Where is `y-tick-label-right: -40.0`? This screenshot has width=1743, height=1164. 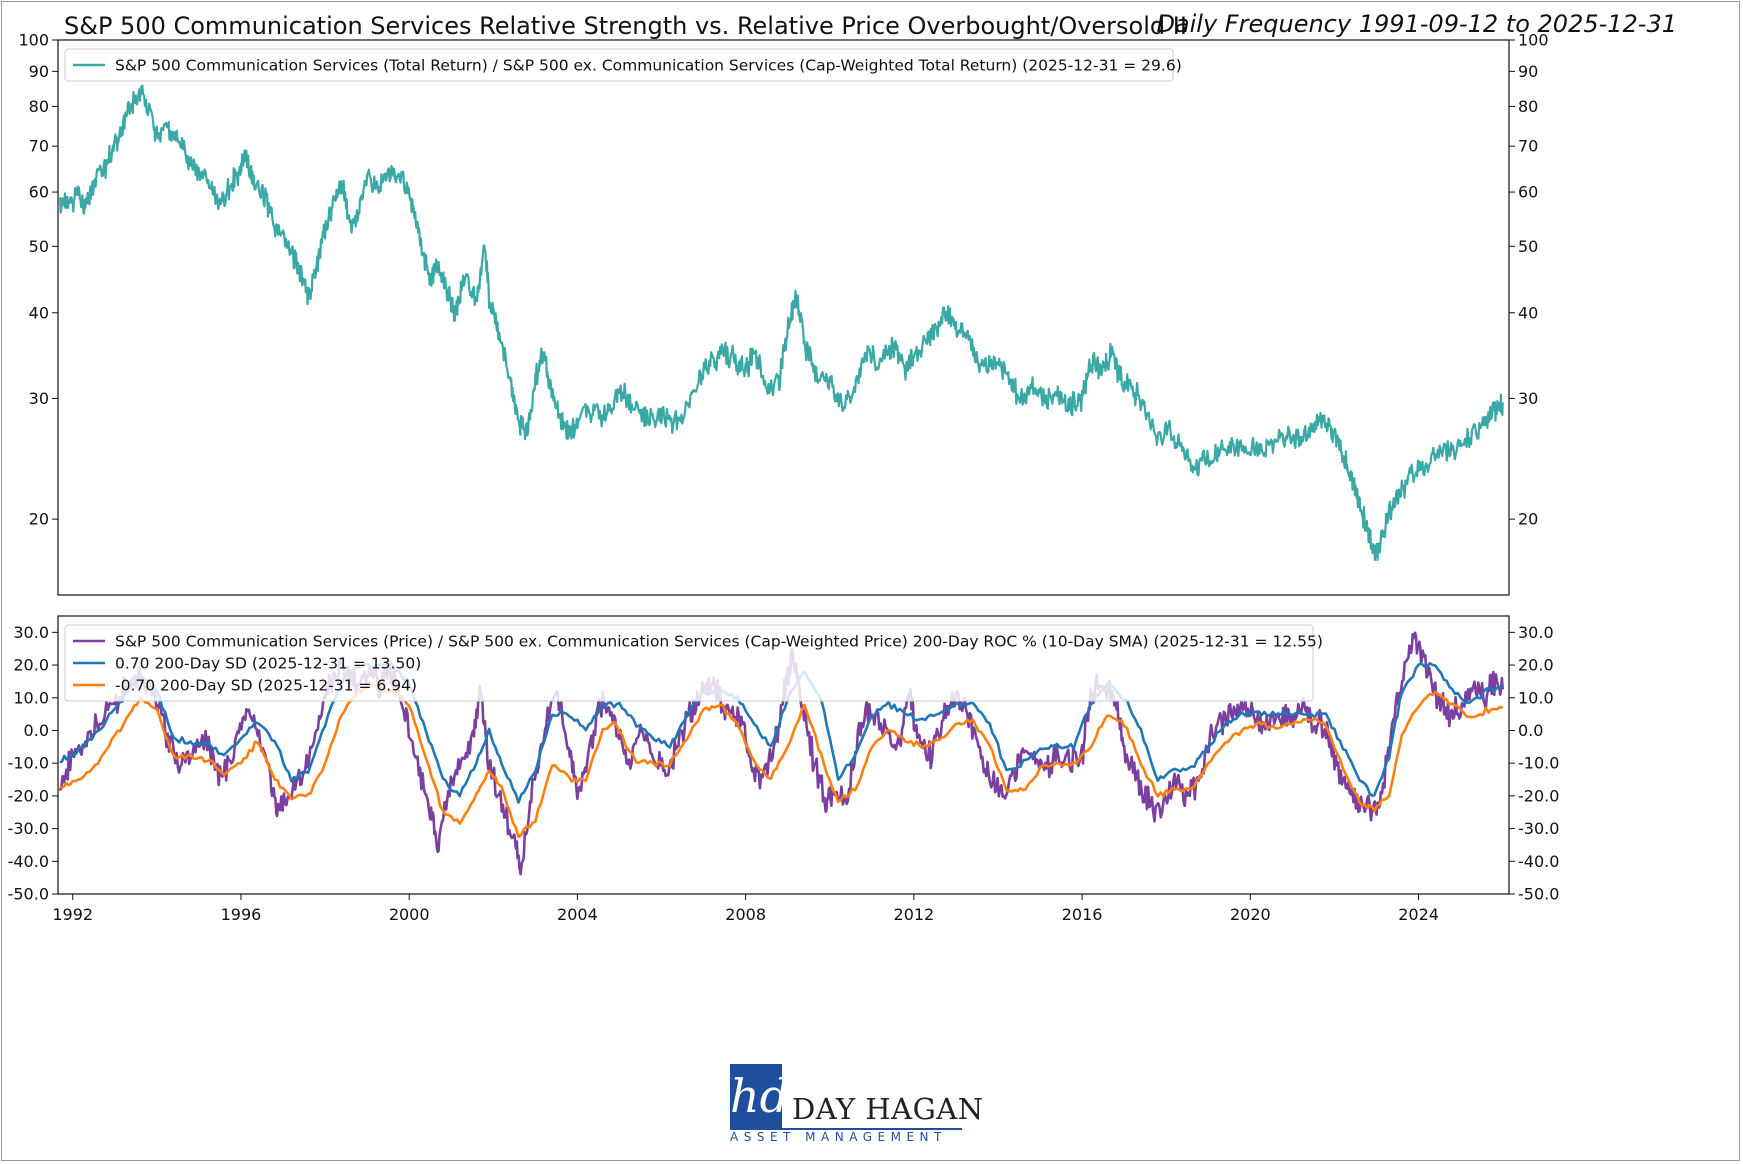
y-tick-label-right: -40.0 is located at coordinates (1538, 861).